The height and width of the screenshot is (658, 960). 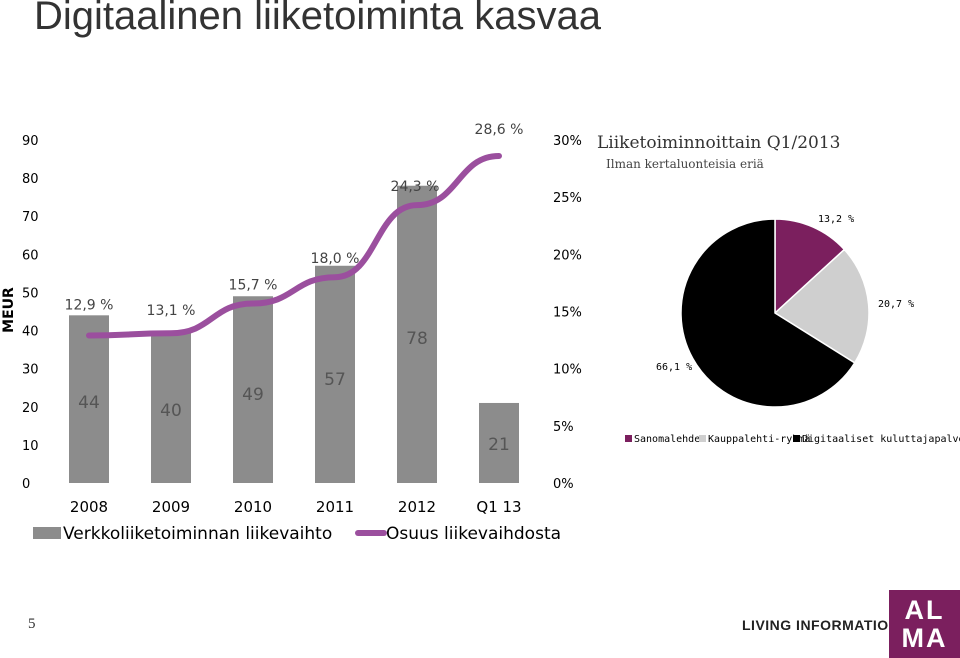 I want to click on share-value-label: 28,6 %, so click(x=499, y=130).